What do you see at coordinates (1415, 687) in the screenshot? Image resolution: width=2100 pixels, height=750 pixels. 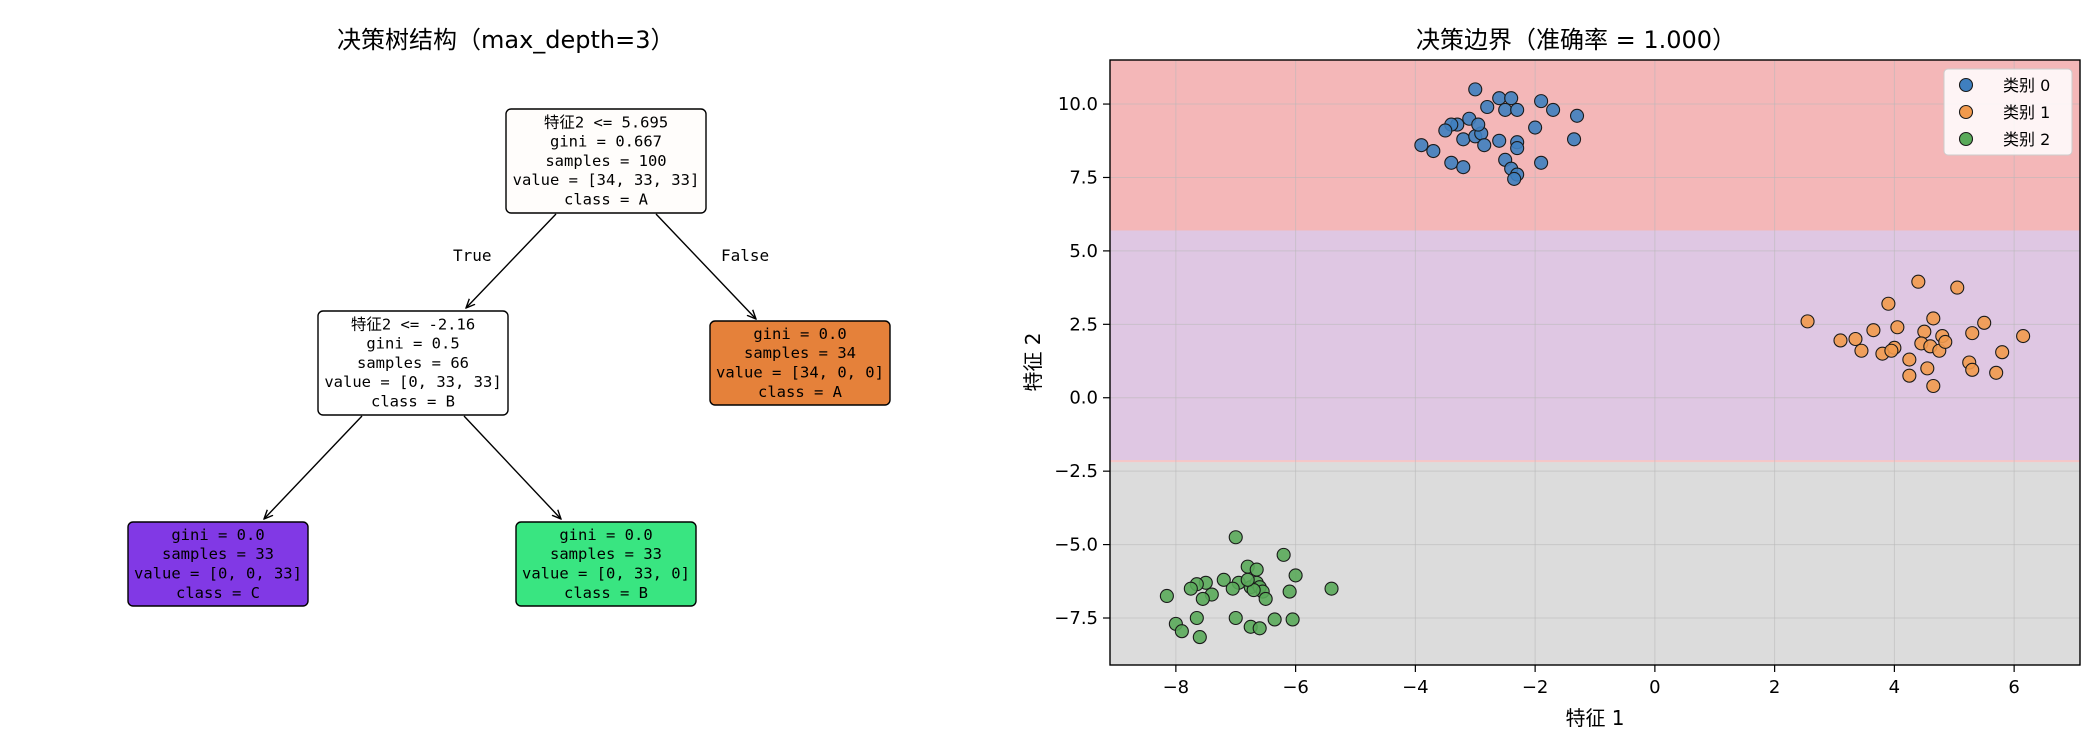 I see `x-tick-label: −4` at bounding box center [1415, 687].